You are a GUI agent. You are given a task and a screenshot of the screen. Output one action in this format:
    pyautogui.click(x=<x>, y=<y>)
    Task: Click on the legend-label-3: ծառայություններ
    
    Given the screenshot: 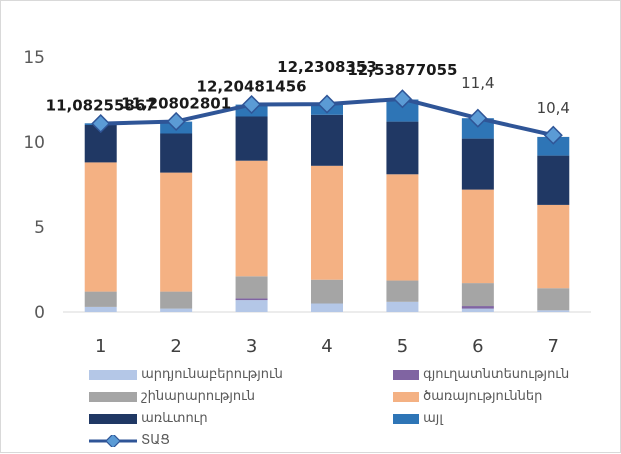 What is the action you would take?
    pyautogui.click(x=482, y=396)
    